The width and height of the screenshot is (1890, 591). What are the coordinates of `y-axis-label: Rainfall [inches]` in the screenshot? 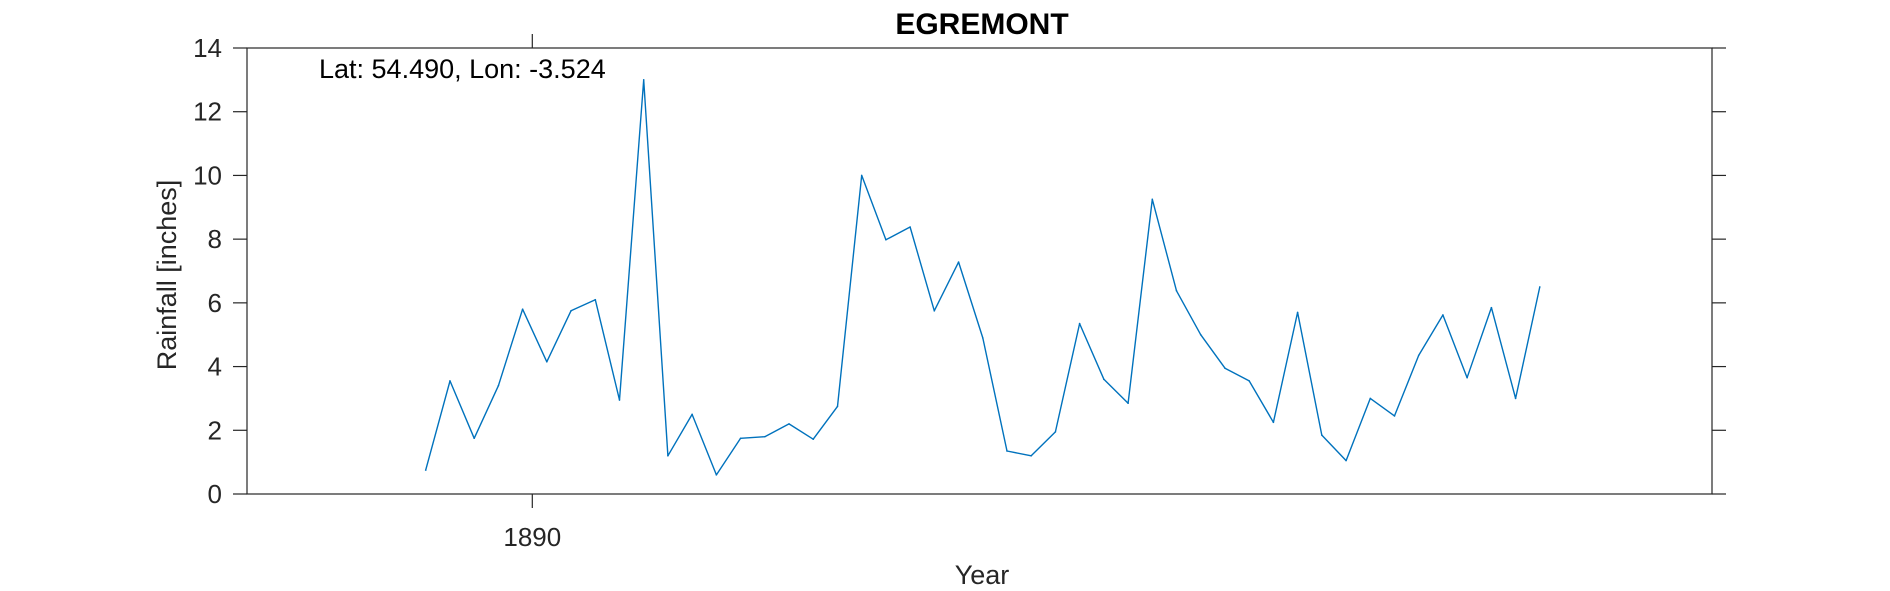 It's located at (167, 275).